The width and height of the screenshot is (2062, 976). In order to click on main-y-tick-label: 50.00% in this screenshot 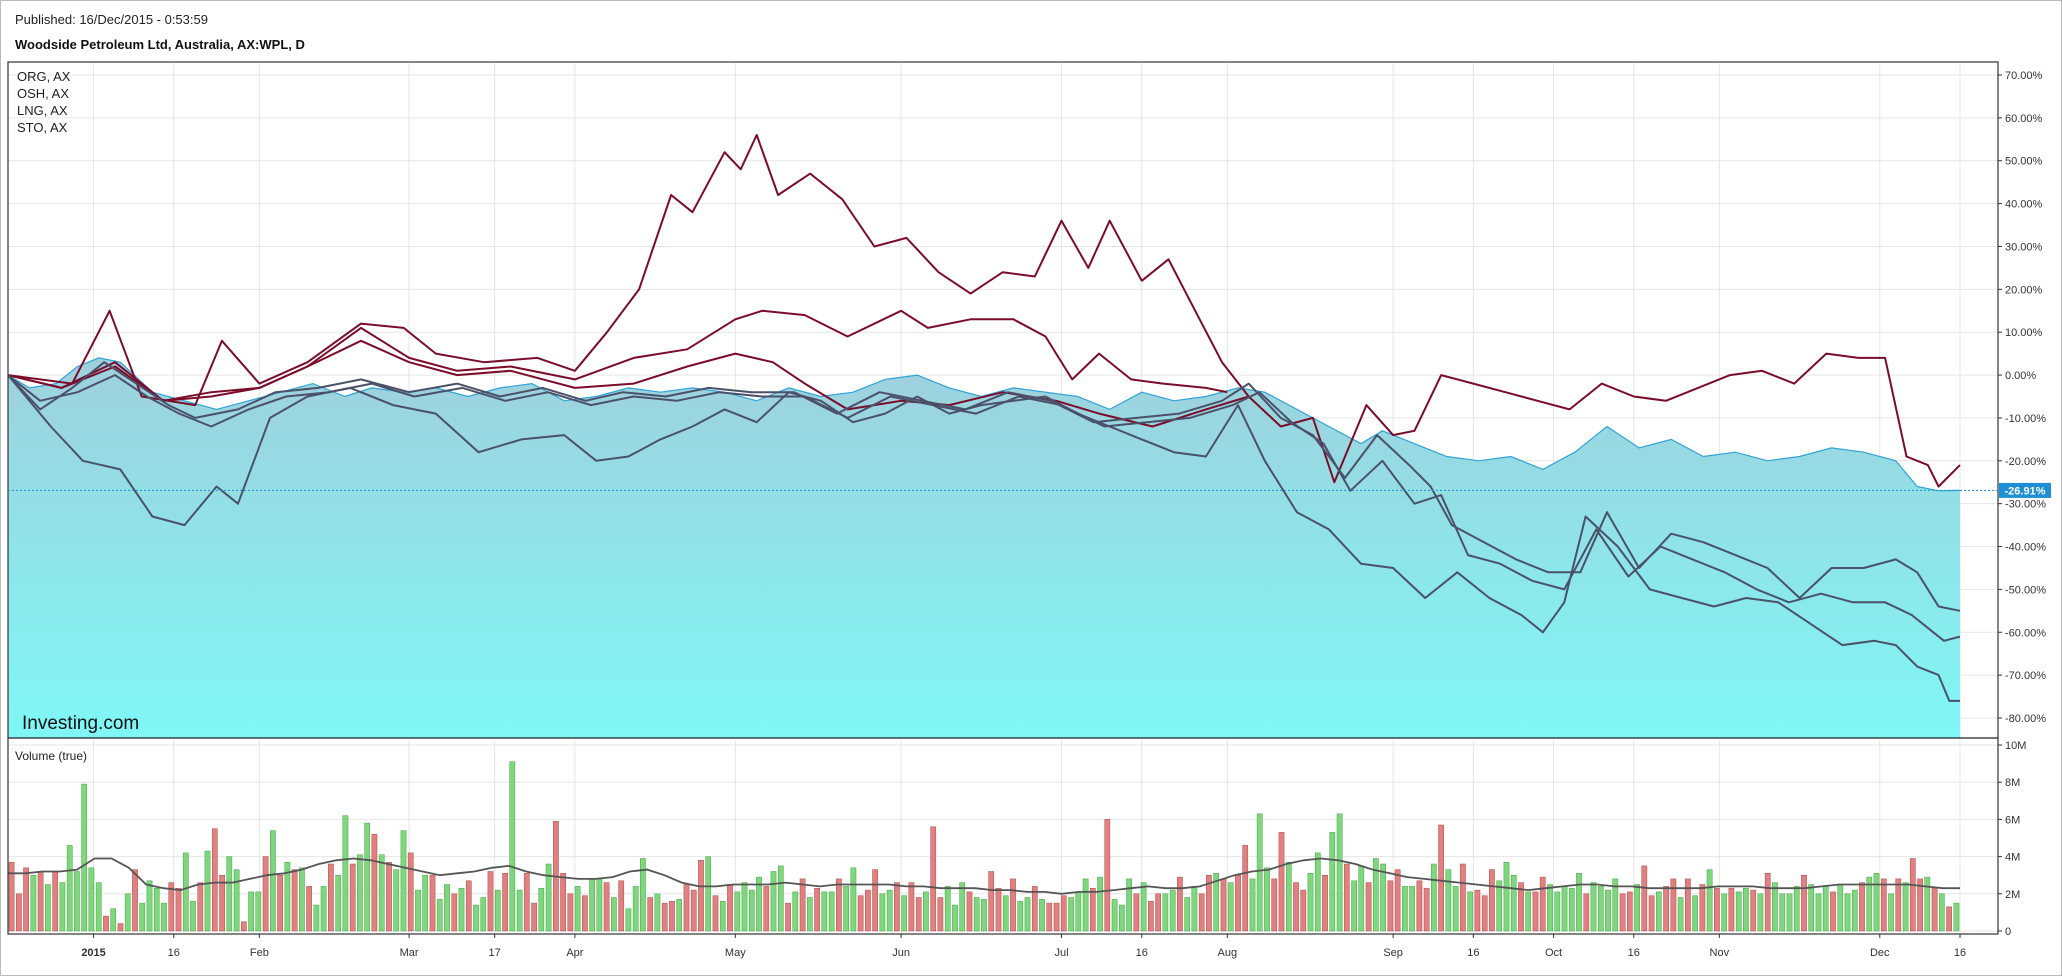, I will do `click(2024, 162)`.